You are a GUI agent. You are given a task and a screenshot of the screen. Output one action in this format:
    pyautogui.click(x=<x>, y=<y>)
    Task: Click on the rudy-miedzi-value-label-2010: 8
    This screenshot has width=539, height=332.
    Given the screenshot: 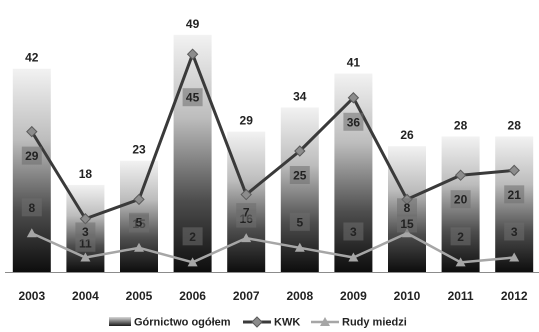 What is the action you would take?
    pyautogui.click(x=407, y=208)
    